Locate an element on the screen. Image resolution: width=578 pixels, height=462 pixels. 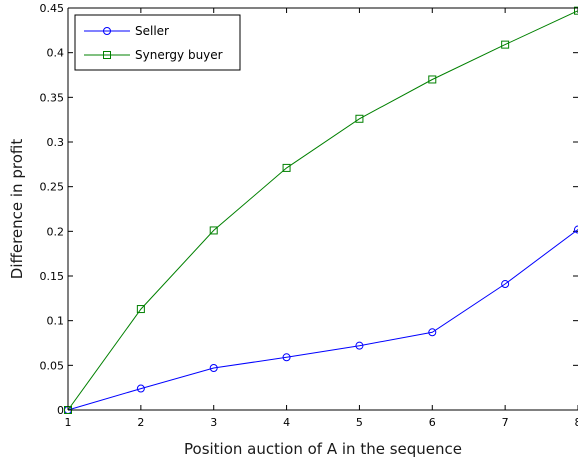
x-tick-label: 2 is located at coordinates (140, 422).